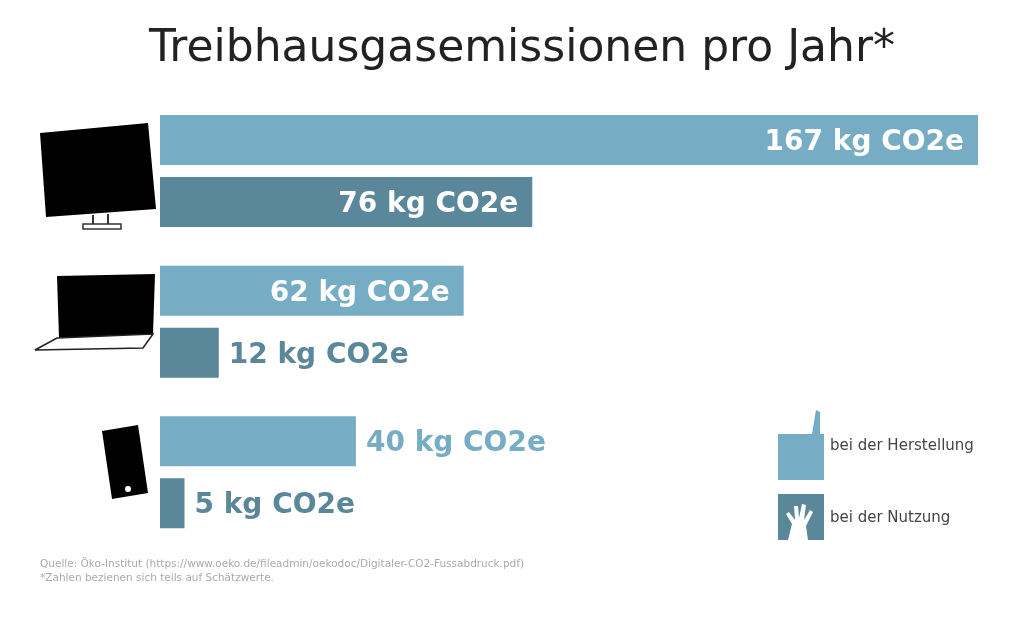  Describe the element at coordinates (428, 202) in the screenshot. I see `data-label: 76 kg CO2e` at that location.